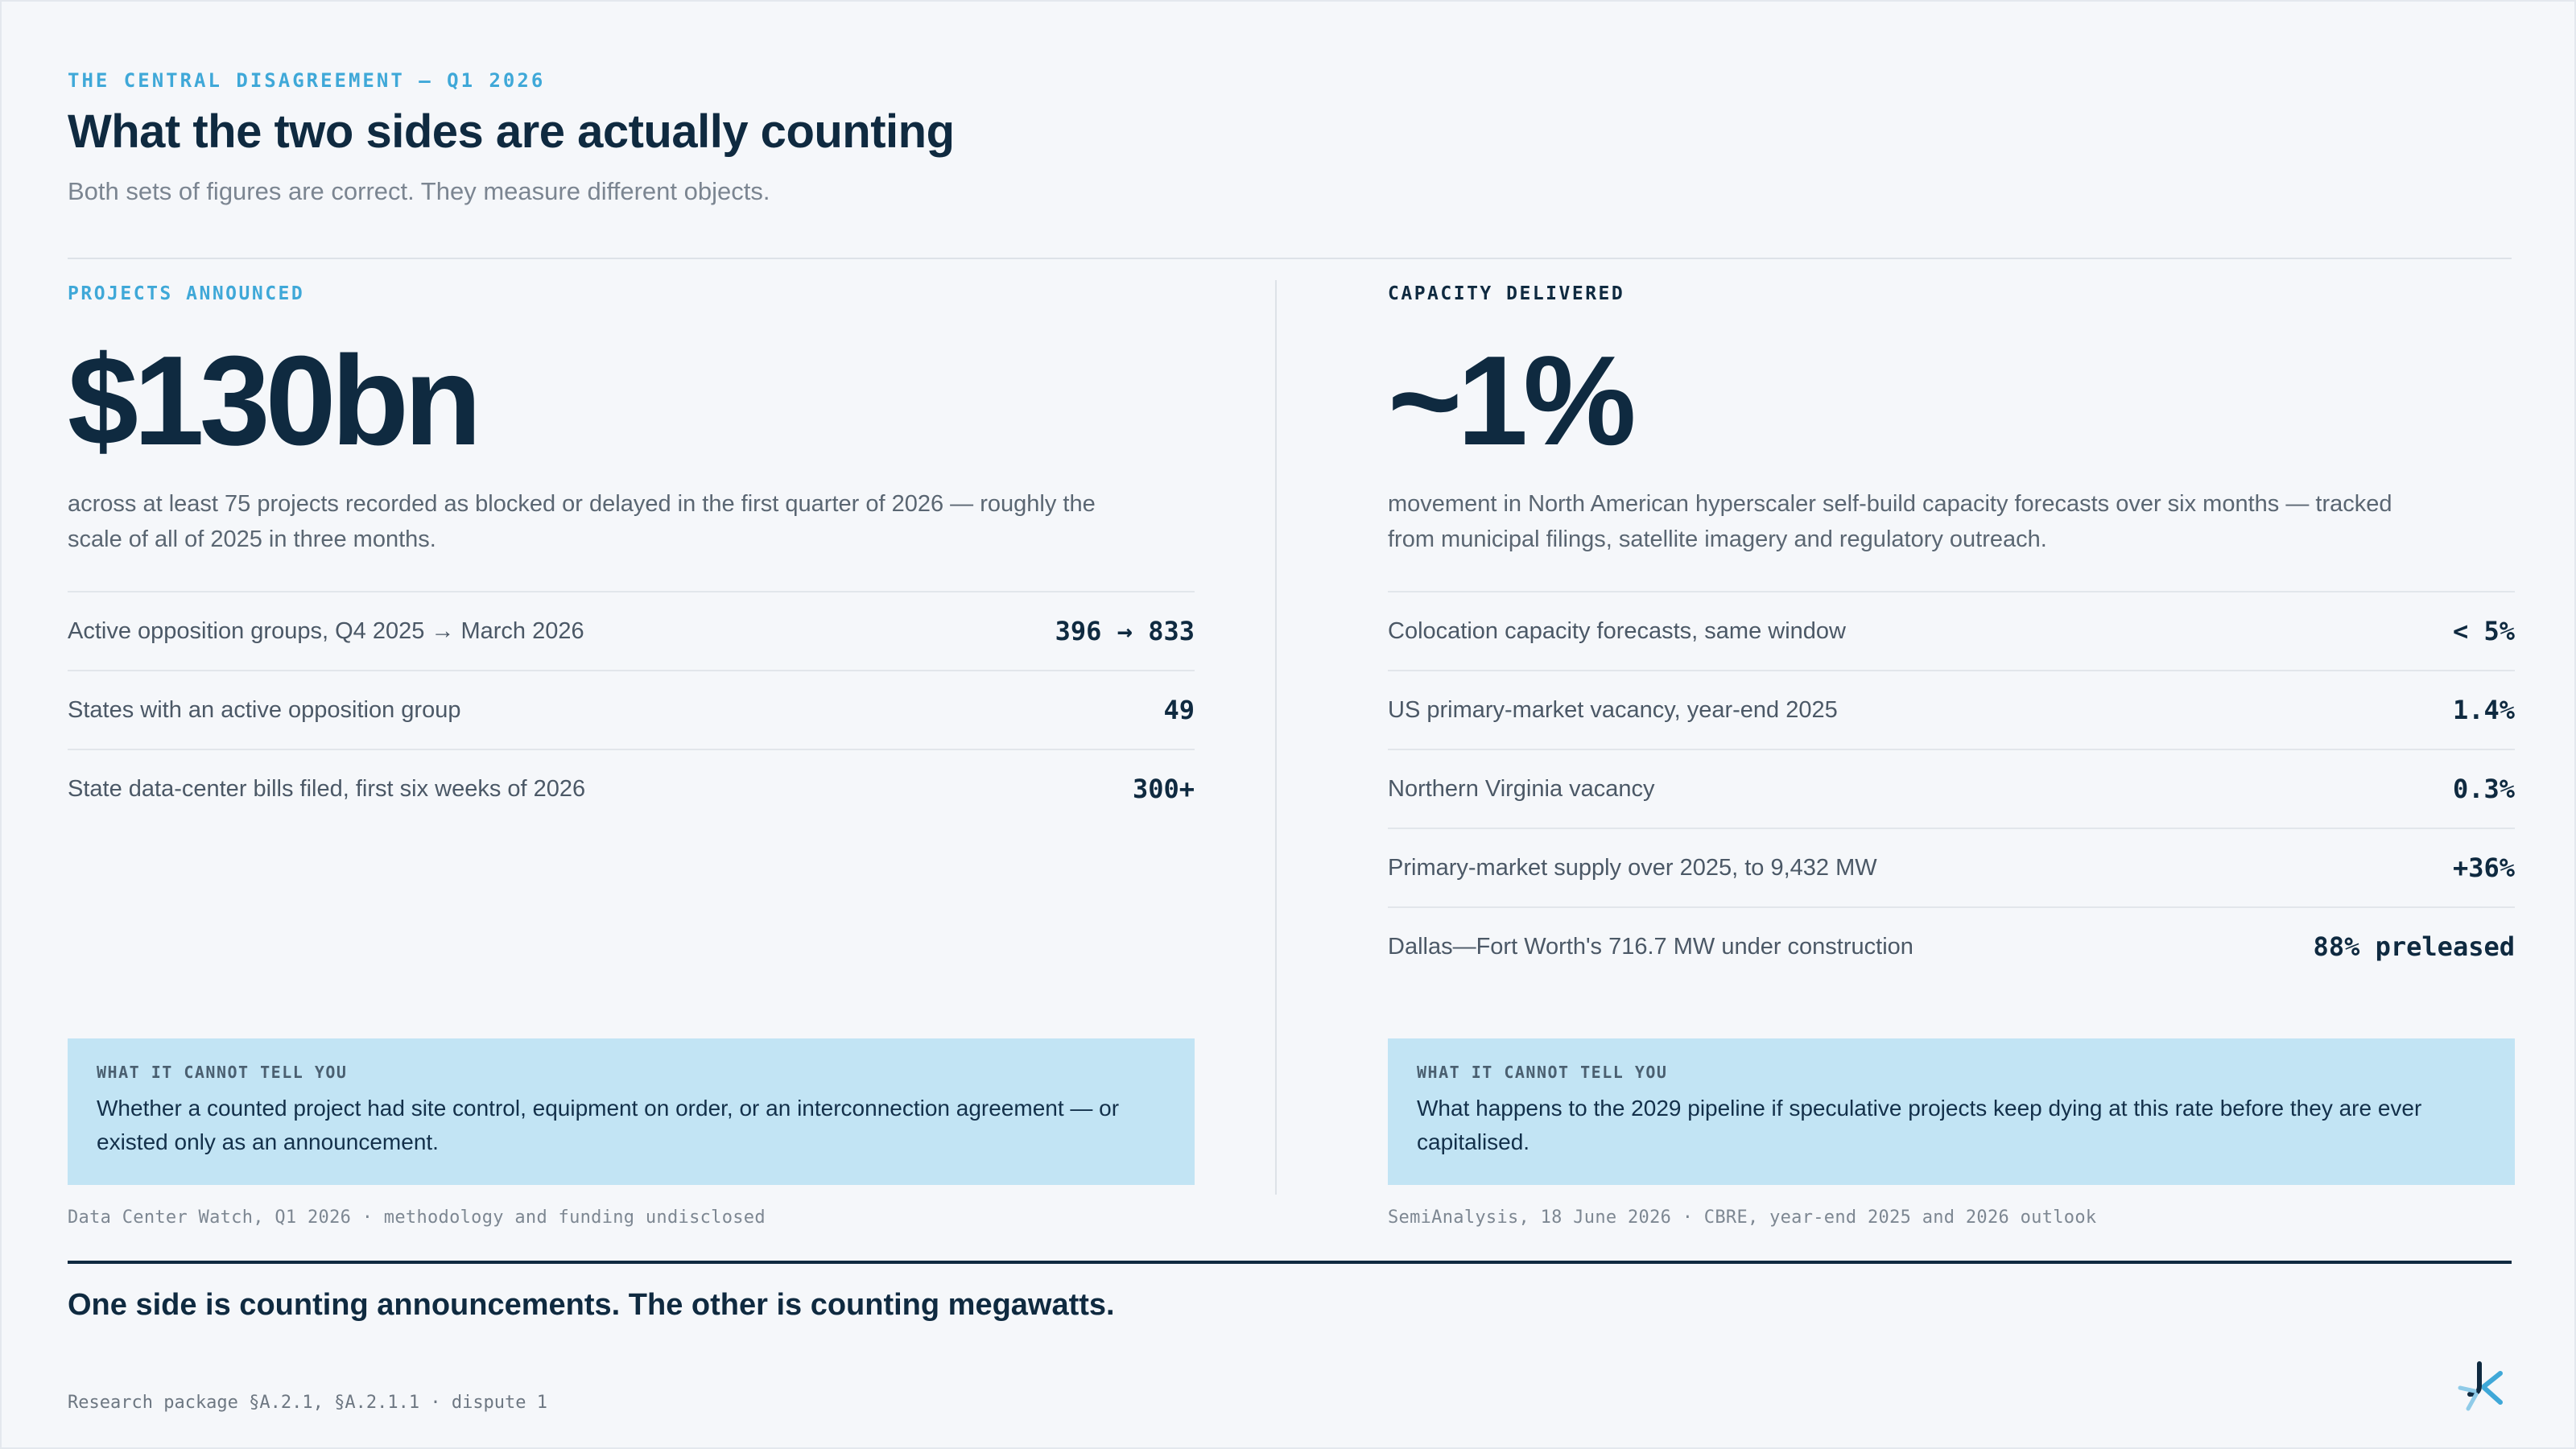  What do you see at coordinates (307, 80) in the screenshot?
I see `eyebrow-label: THE CENTRAL DISAGREEMENT — Q1 2026` at bounding box center [307, 80].